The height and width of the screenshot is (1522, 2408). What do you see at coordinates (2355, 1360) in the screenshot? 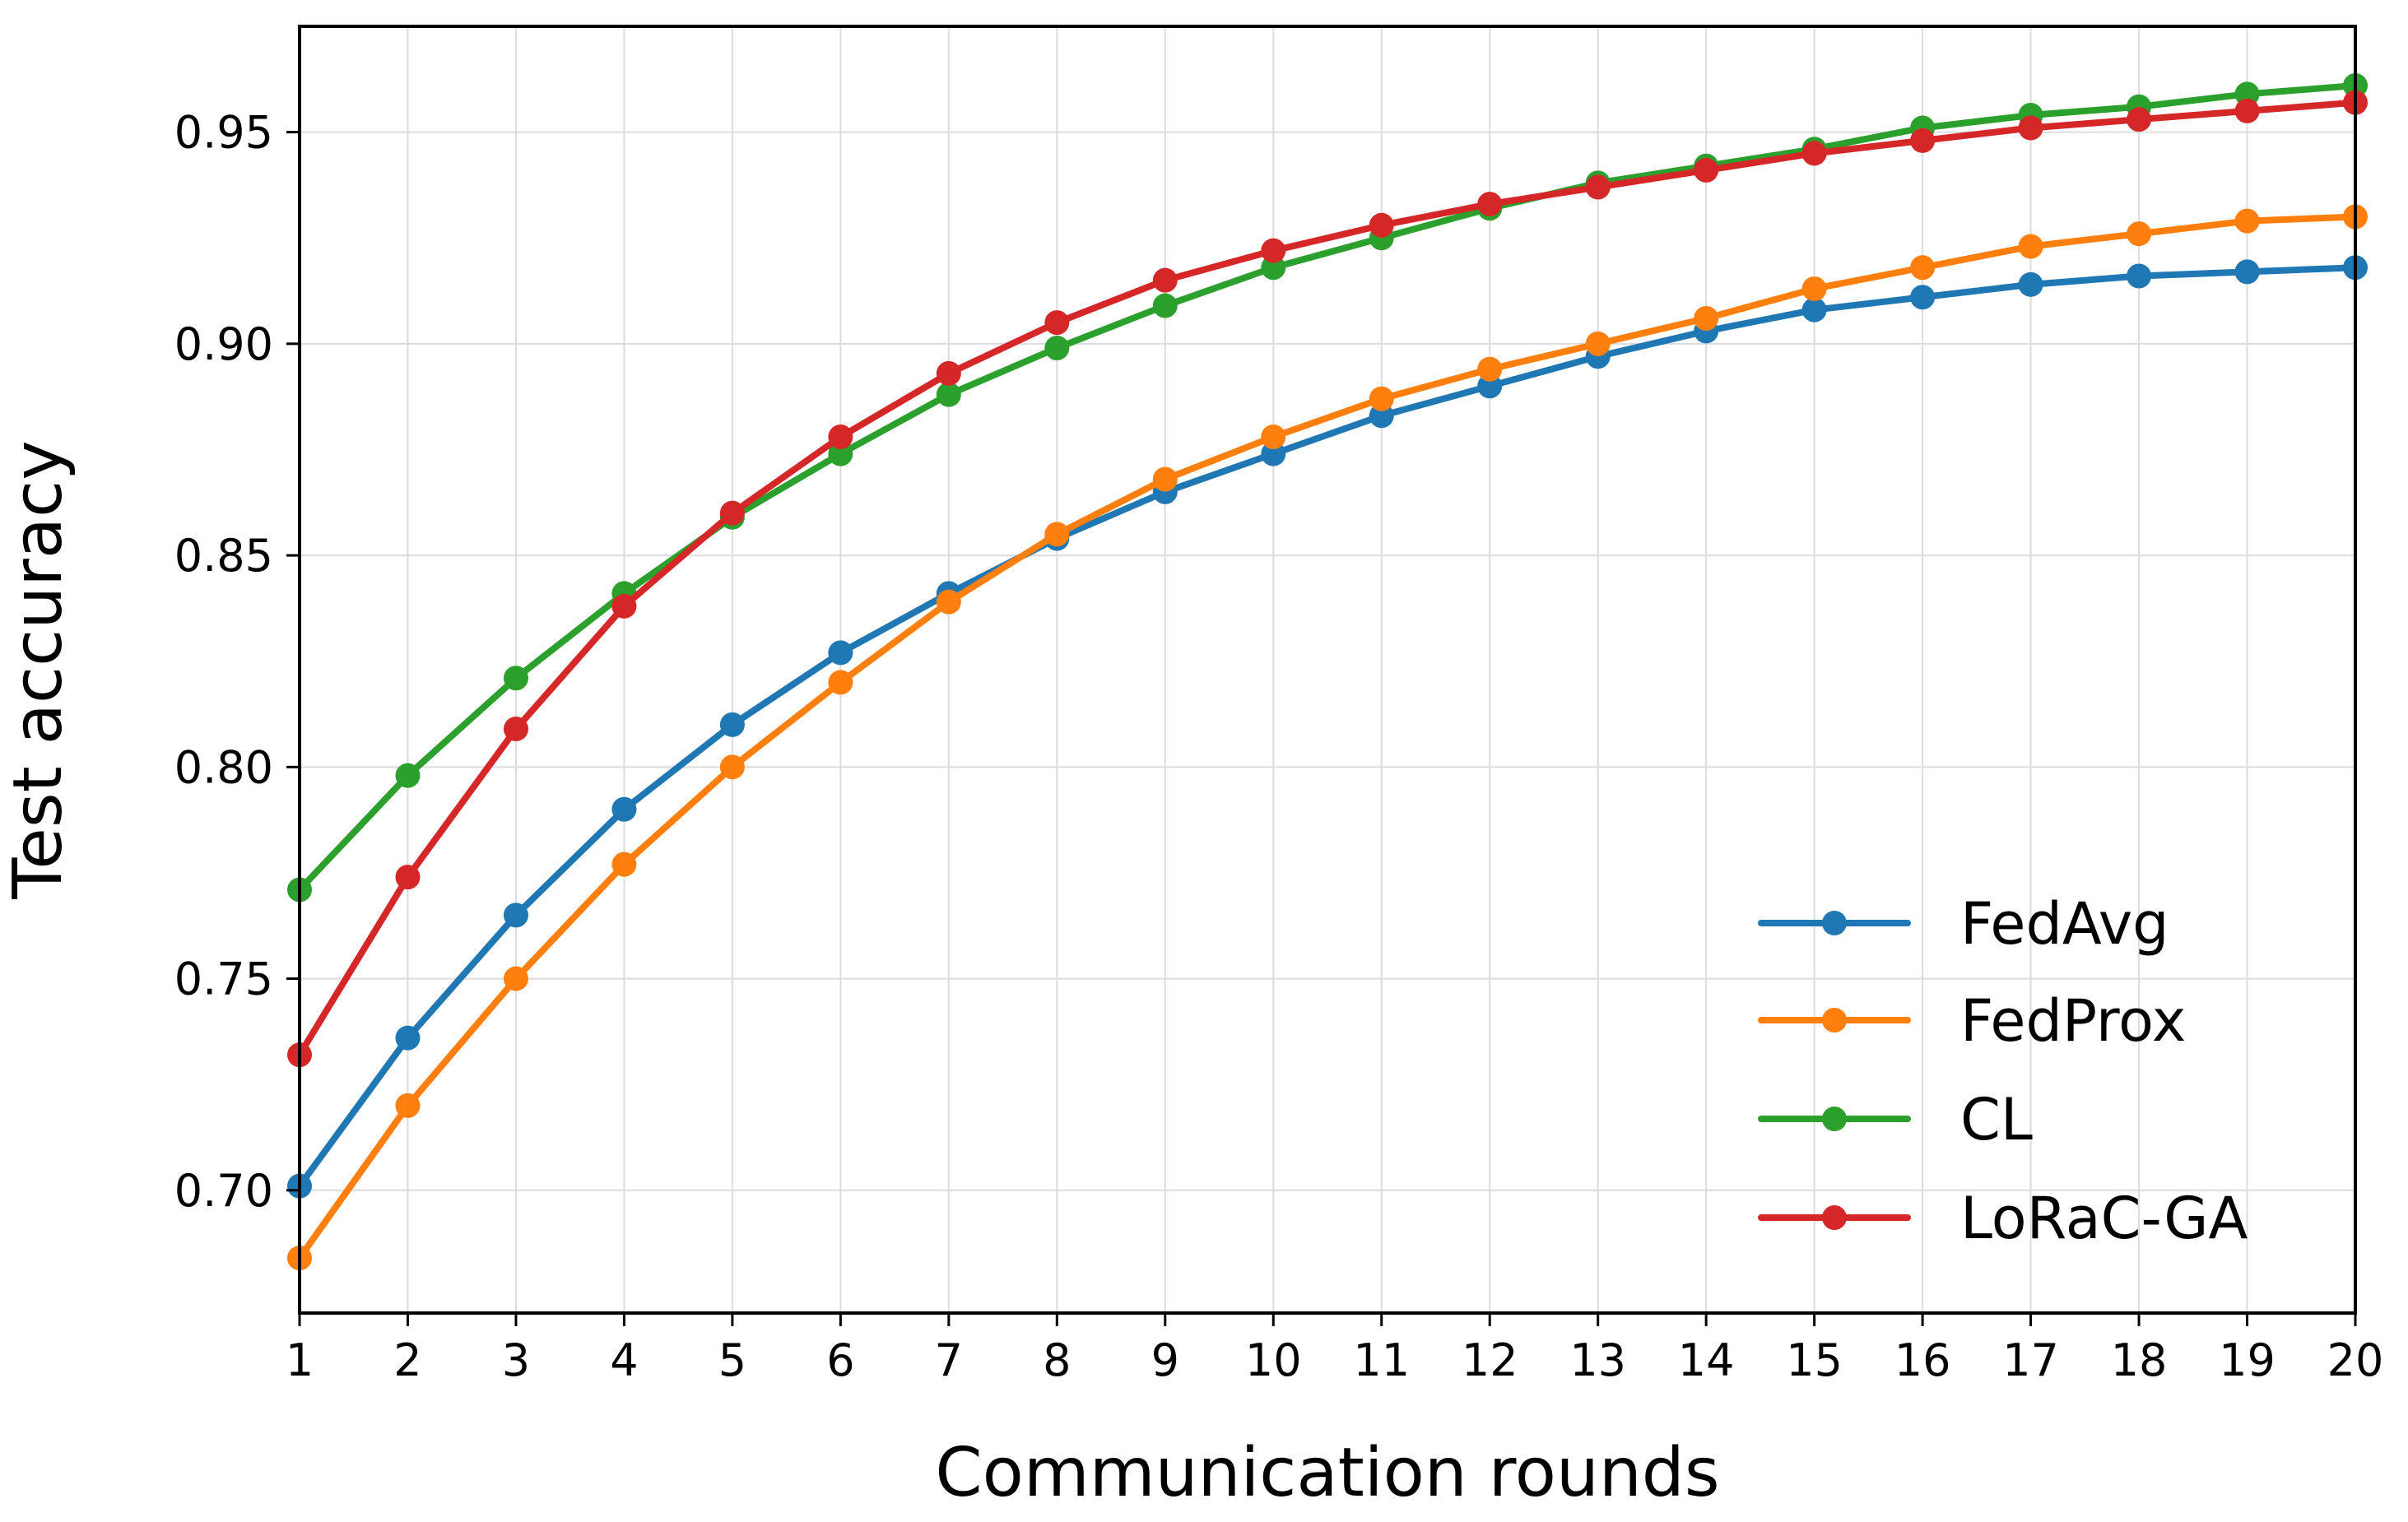
I see `x-tick-label: 20` at bounding box center [2355, 1360].